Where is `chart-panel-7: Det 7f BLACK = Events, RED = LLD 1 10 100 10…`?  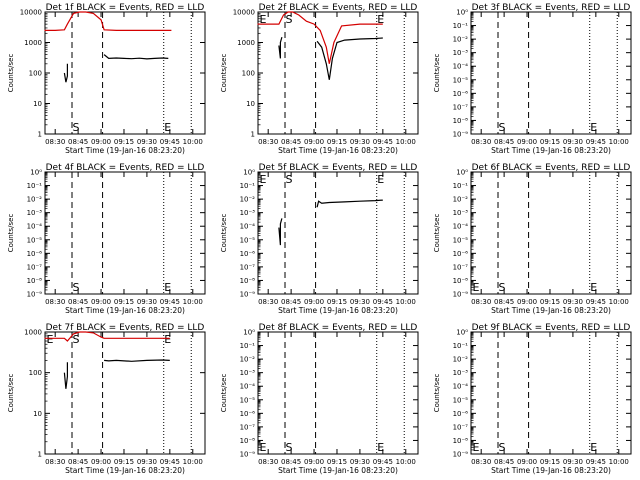
chart-panel-7: Det 7f BLACK = Events, RED = LLD 1 10 100 10… is located at coordinates (106, 399).